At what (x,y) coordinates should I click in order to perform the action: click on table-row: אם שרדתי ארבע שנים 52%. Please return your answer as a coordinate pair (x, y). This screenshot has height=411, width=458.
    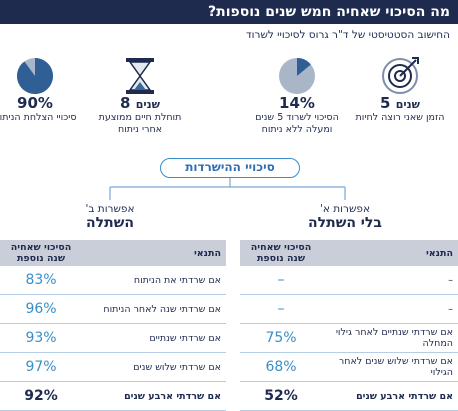
    Looking at the image, I should click on (349, 396).